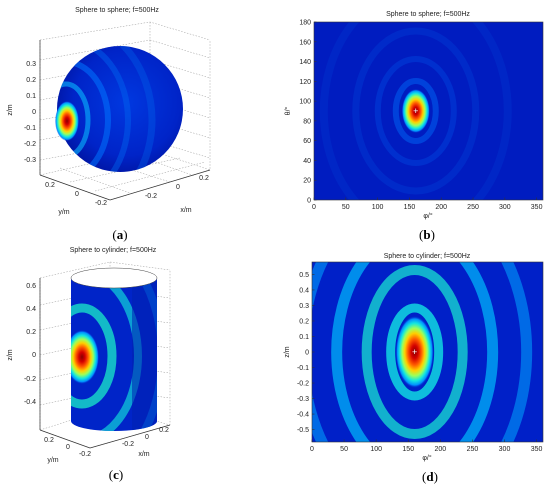  Describe the element at coordinates (305, 42) in the screenshot. I see `y-tick-label: 160` at that location.